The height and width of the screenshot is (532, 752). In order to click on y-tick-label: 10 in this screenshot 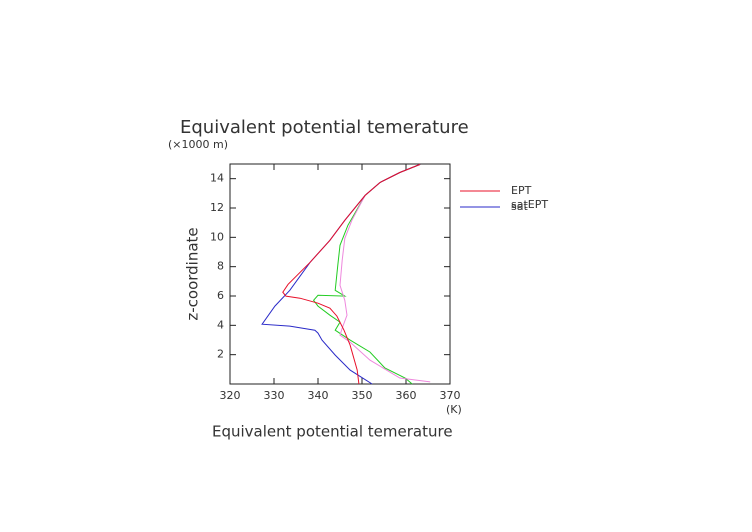, I will do `click(217, 236)`.